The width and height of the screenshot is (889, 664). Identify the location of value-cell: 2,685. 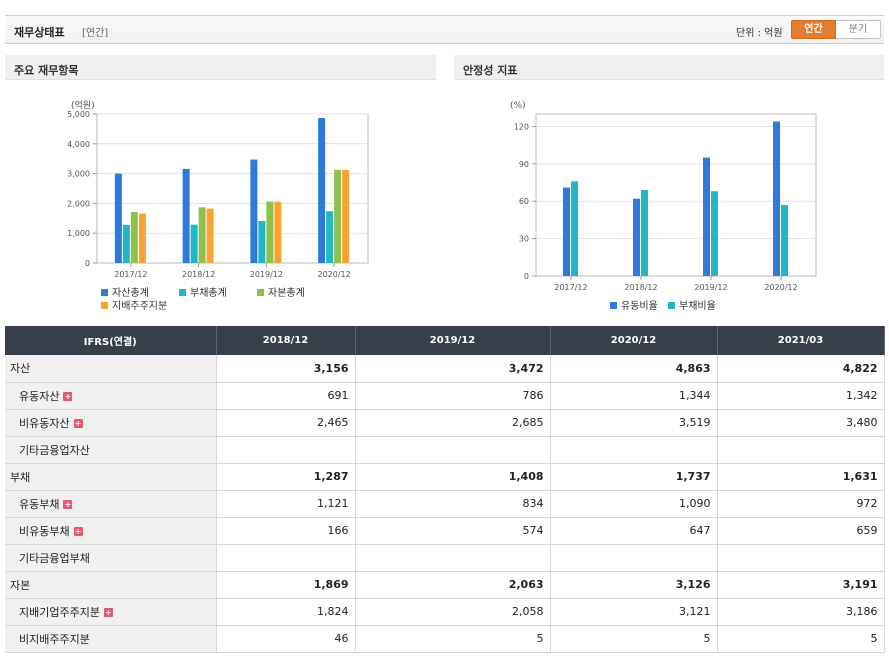
(453, 423).